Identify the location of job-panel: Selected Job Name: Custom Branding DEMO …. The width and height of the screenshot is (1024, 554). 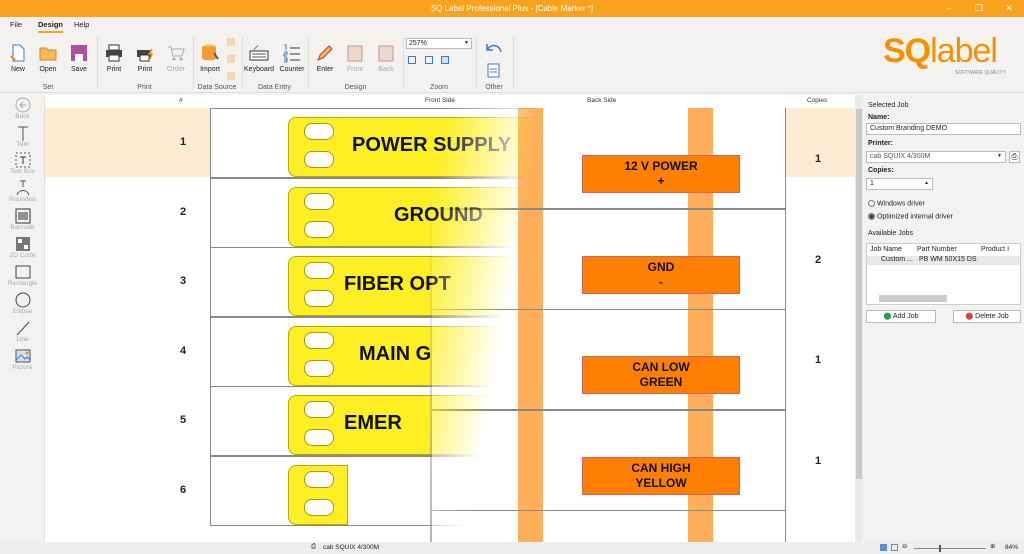
(943, 318).